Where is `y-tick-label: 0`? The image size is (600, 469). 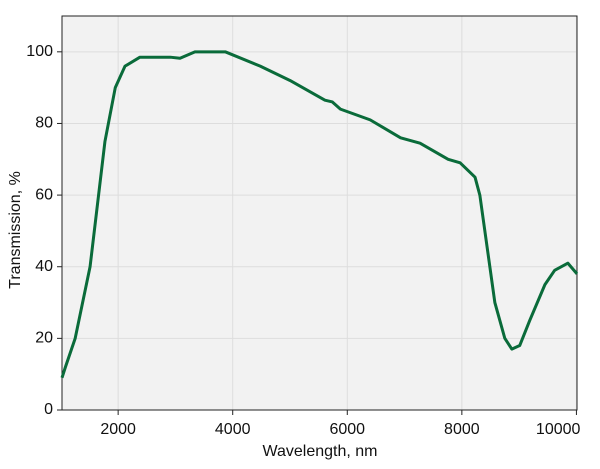 y-tick-label: 0 is located at coordinates (48, 409).